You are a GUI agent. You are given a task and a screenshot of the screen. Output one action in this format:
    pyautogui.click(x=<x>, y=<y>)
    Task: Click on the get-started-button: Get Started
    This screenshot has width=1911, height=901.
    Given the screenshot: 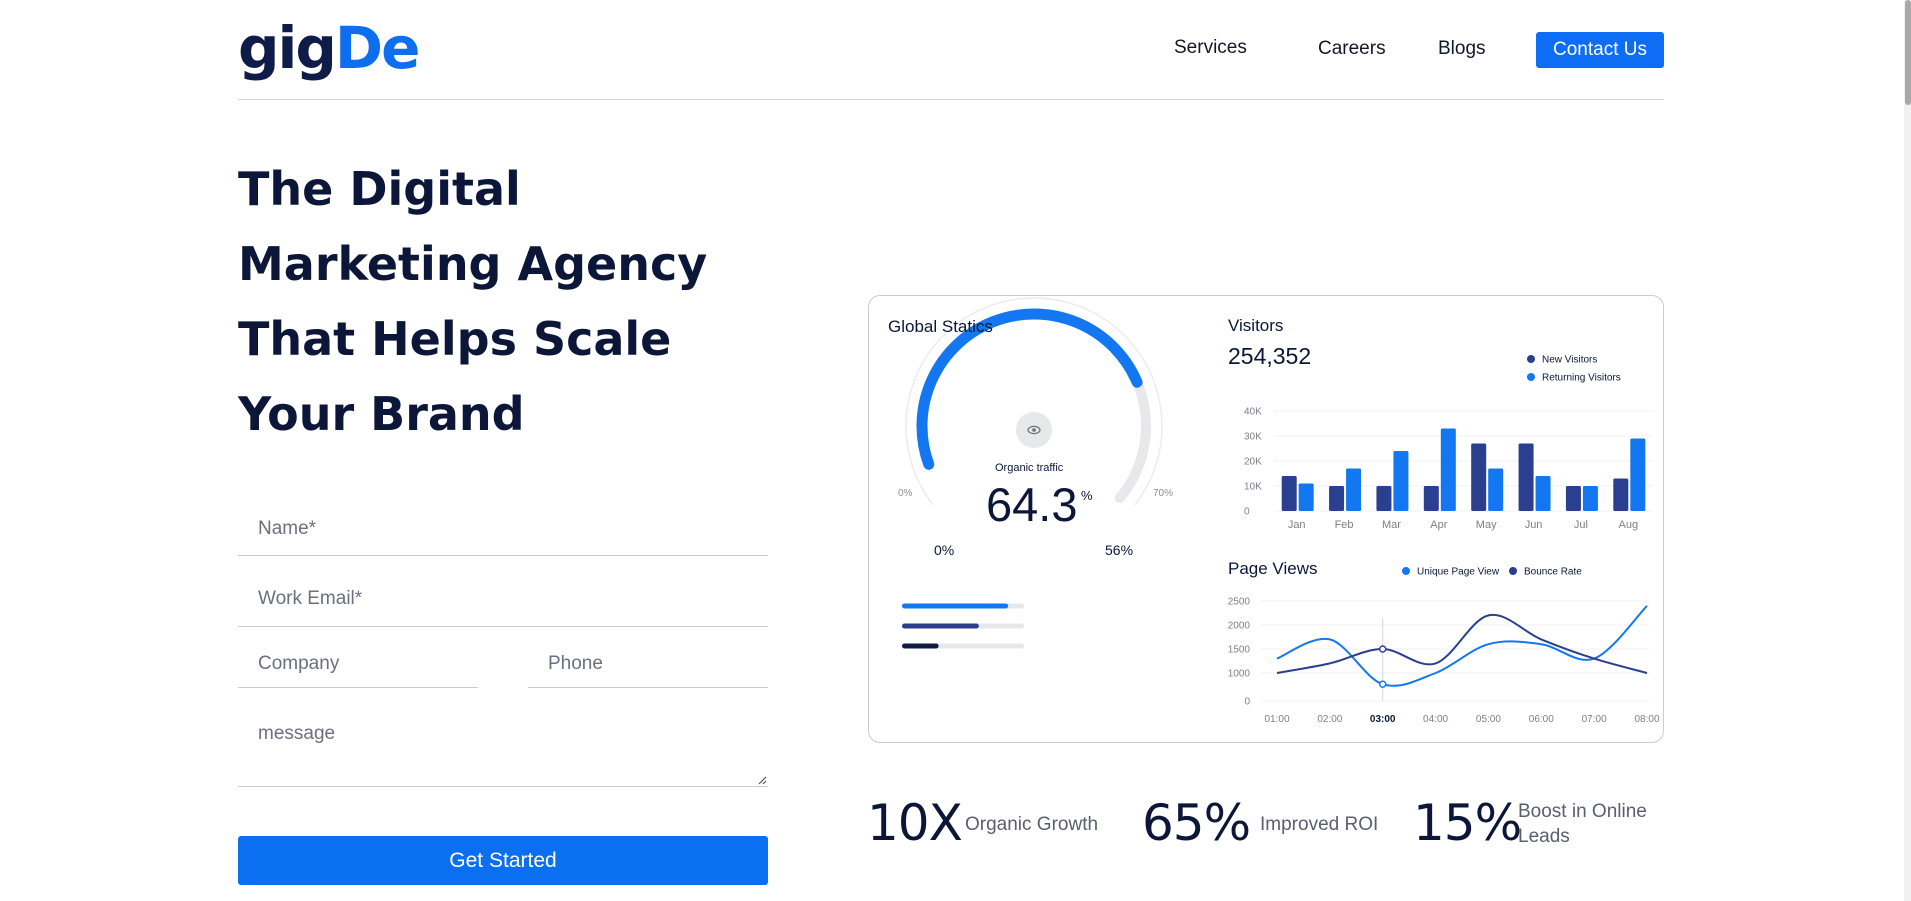 What is the action you would take?
    pyautogui.click(x=503, y=860)
    